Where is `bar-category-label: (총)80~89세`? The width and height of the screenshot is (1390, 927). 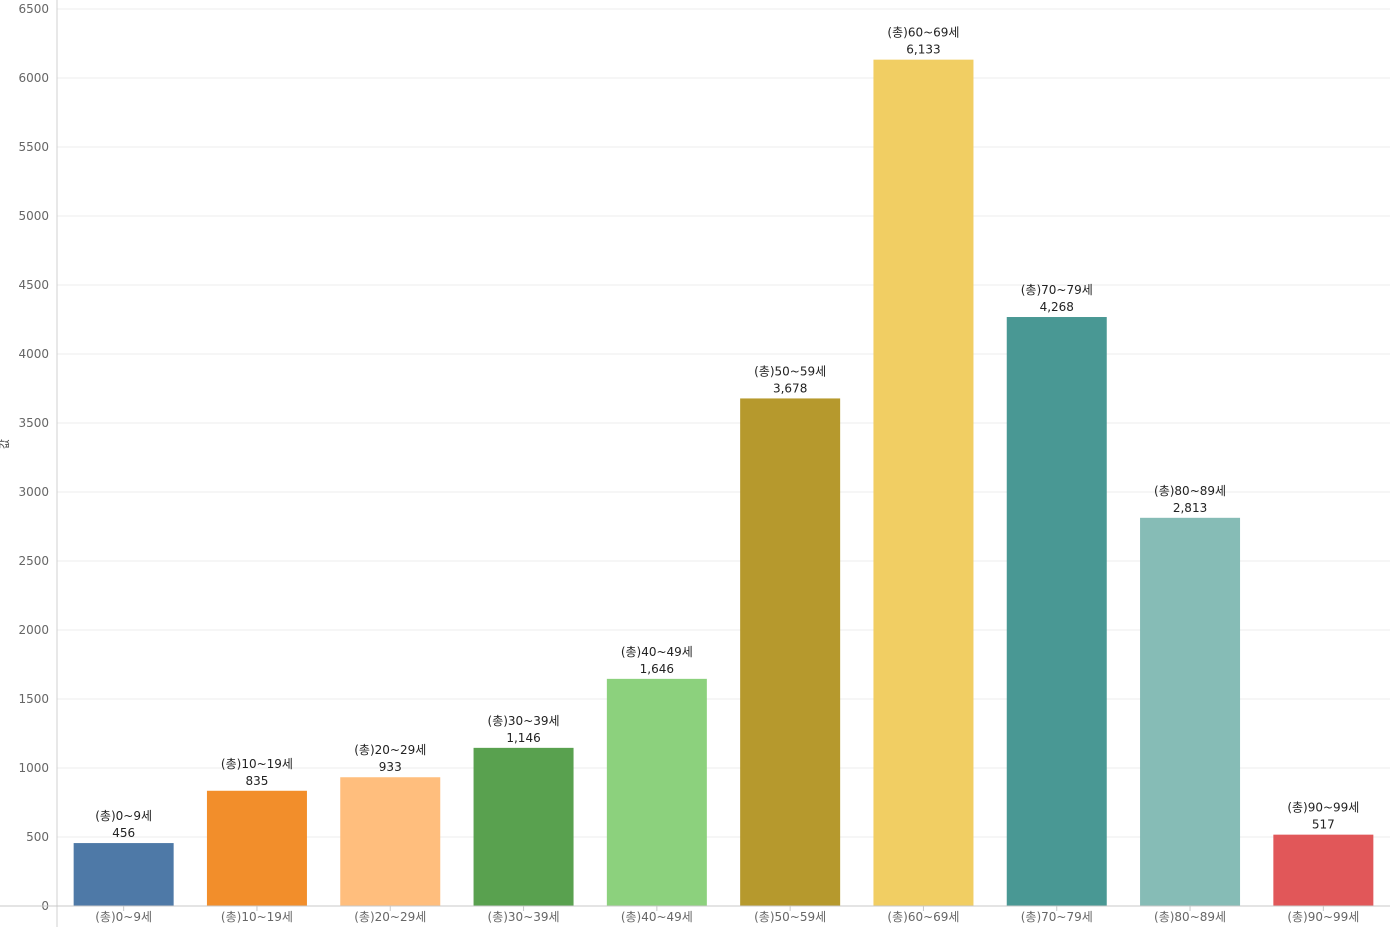
bar-category-label: (총)80~89세 is located at coordinates (1190, 491).